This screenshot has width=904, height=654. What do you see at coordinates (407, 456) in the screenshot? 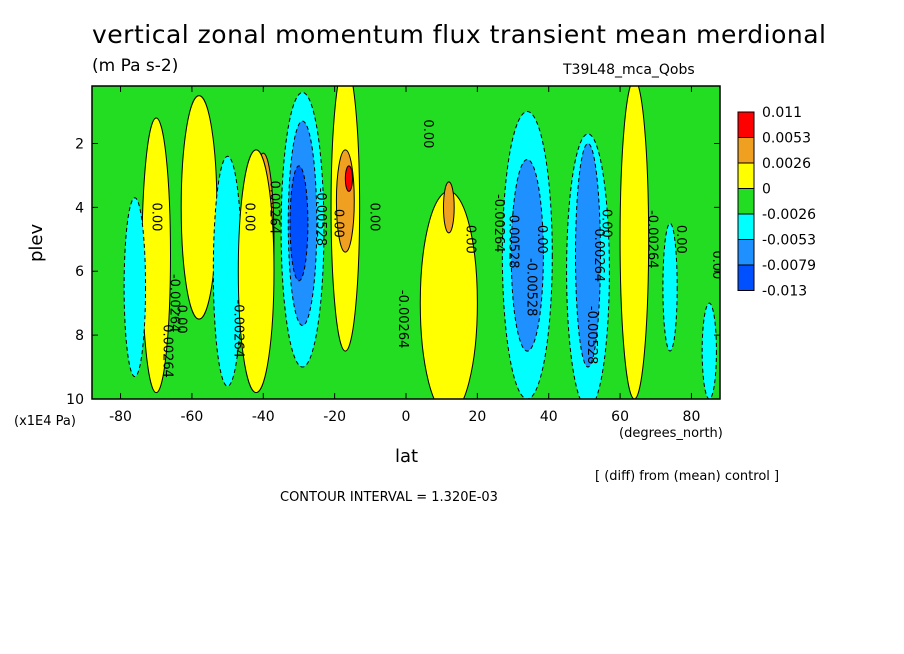
I see `x-axis-label: lat` at bounding box center [407, 456].